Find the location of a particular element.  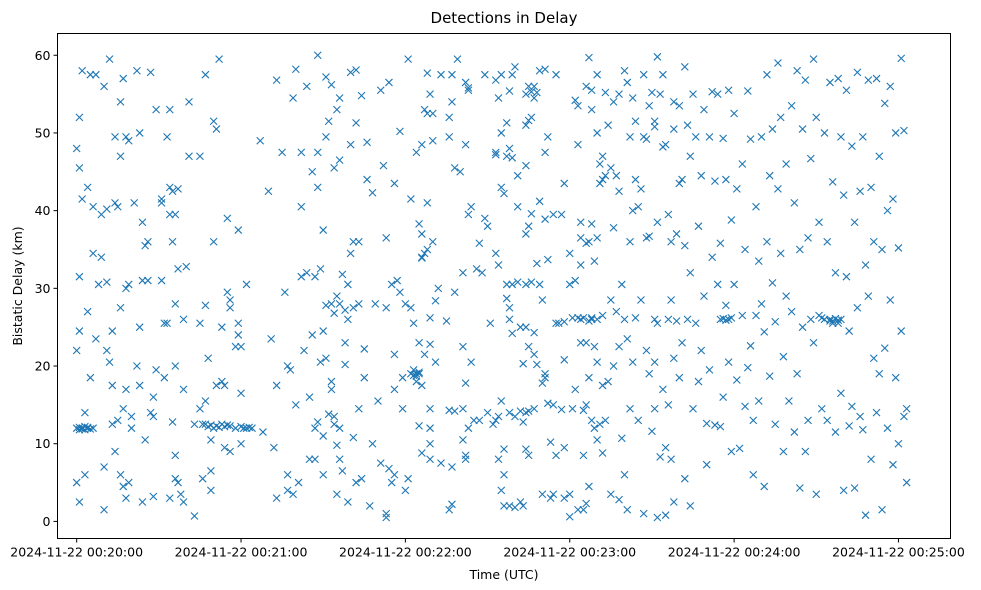

x-tick-label: 2024-11-22 00:23:00 is located at coordinates (569, 552).